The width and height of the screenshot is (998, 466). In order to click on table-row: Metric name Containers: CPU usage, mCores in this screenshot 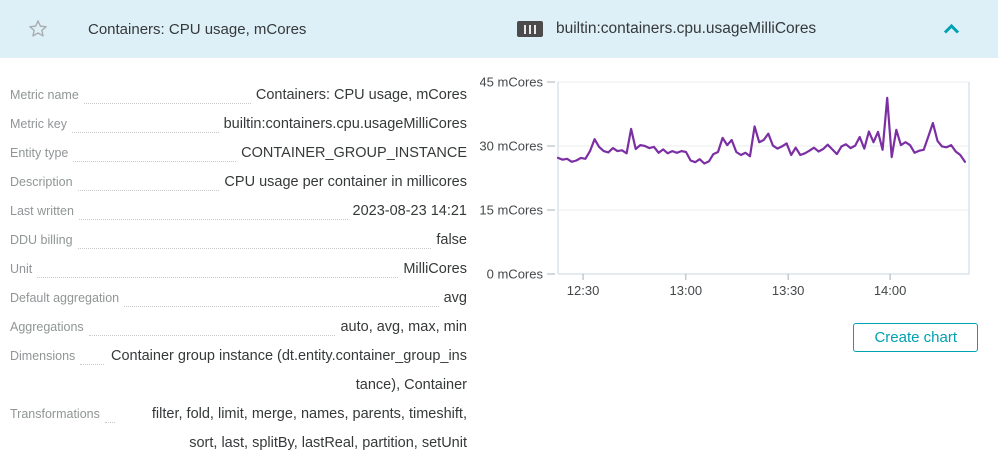, I will do `click(238, 95)`.